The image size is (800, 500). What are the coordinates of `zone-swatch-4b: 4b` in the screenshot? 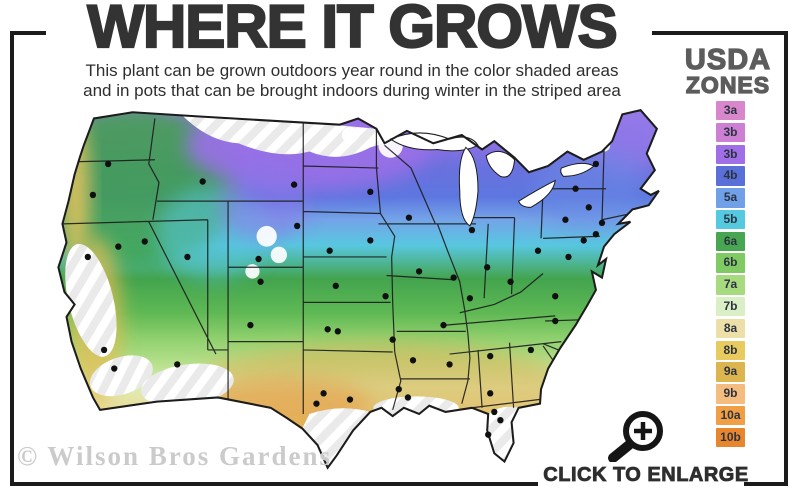 It's located at (730, 176).